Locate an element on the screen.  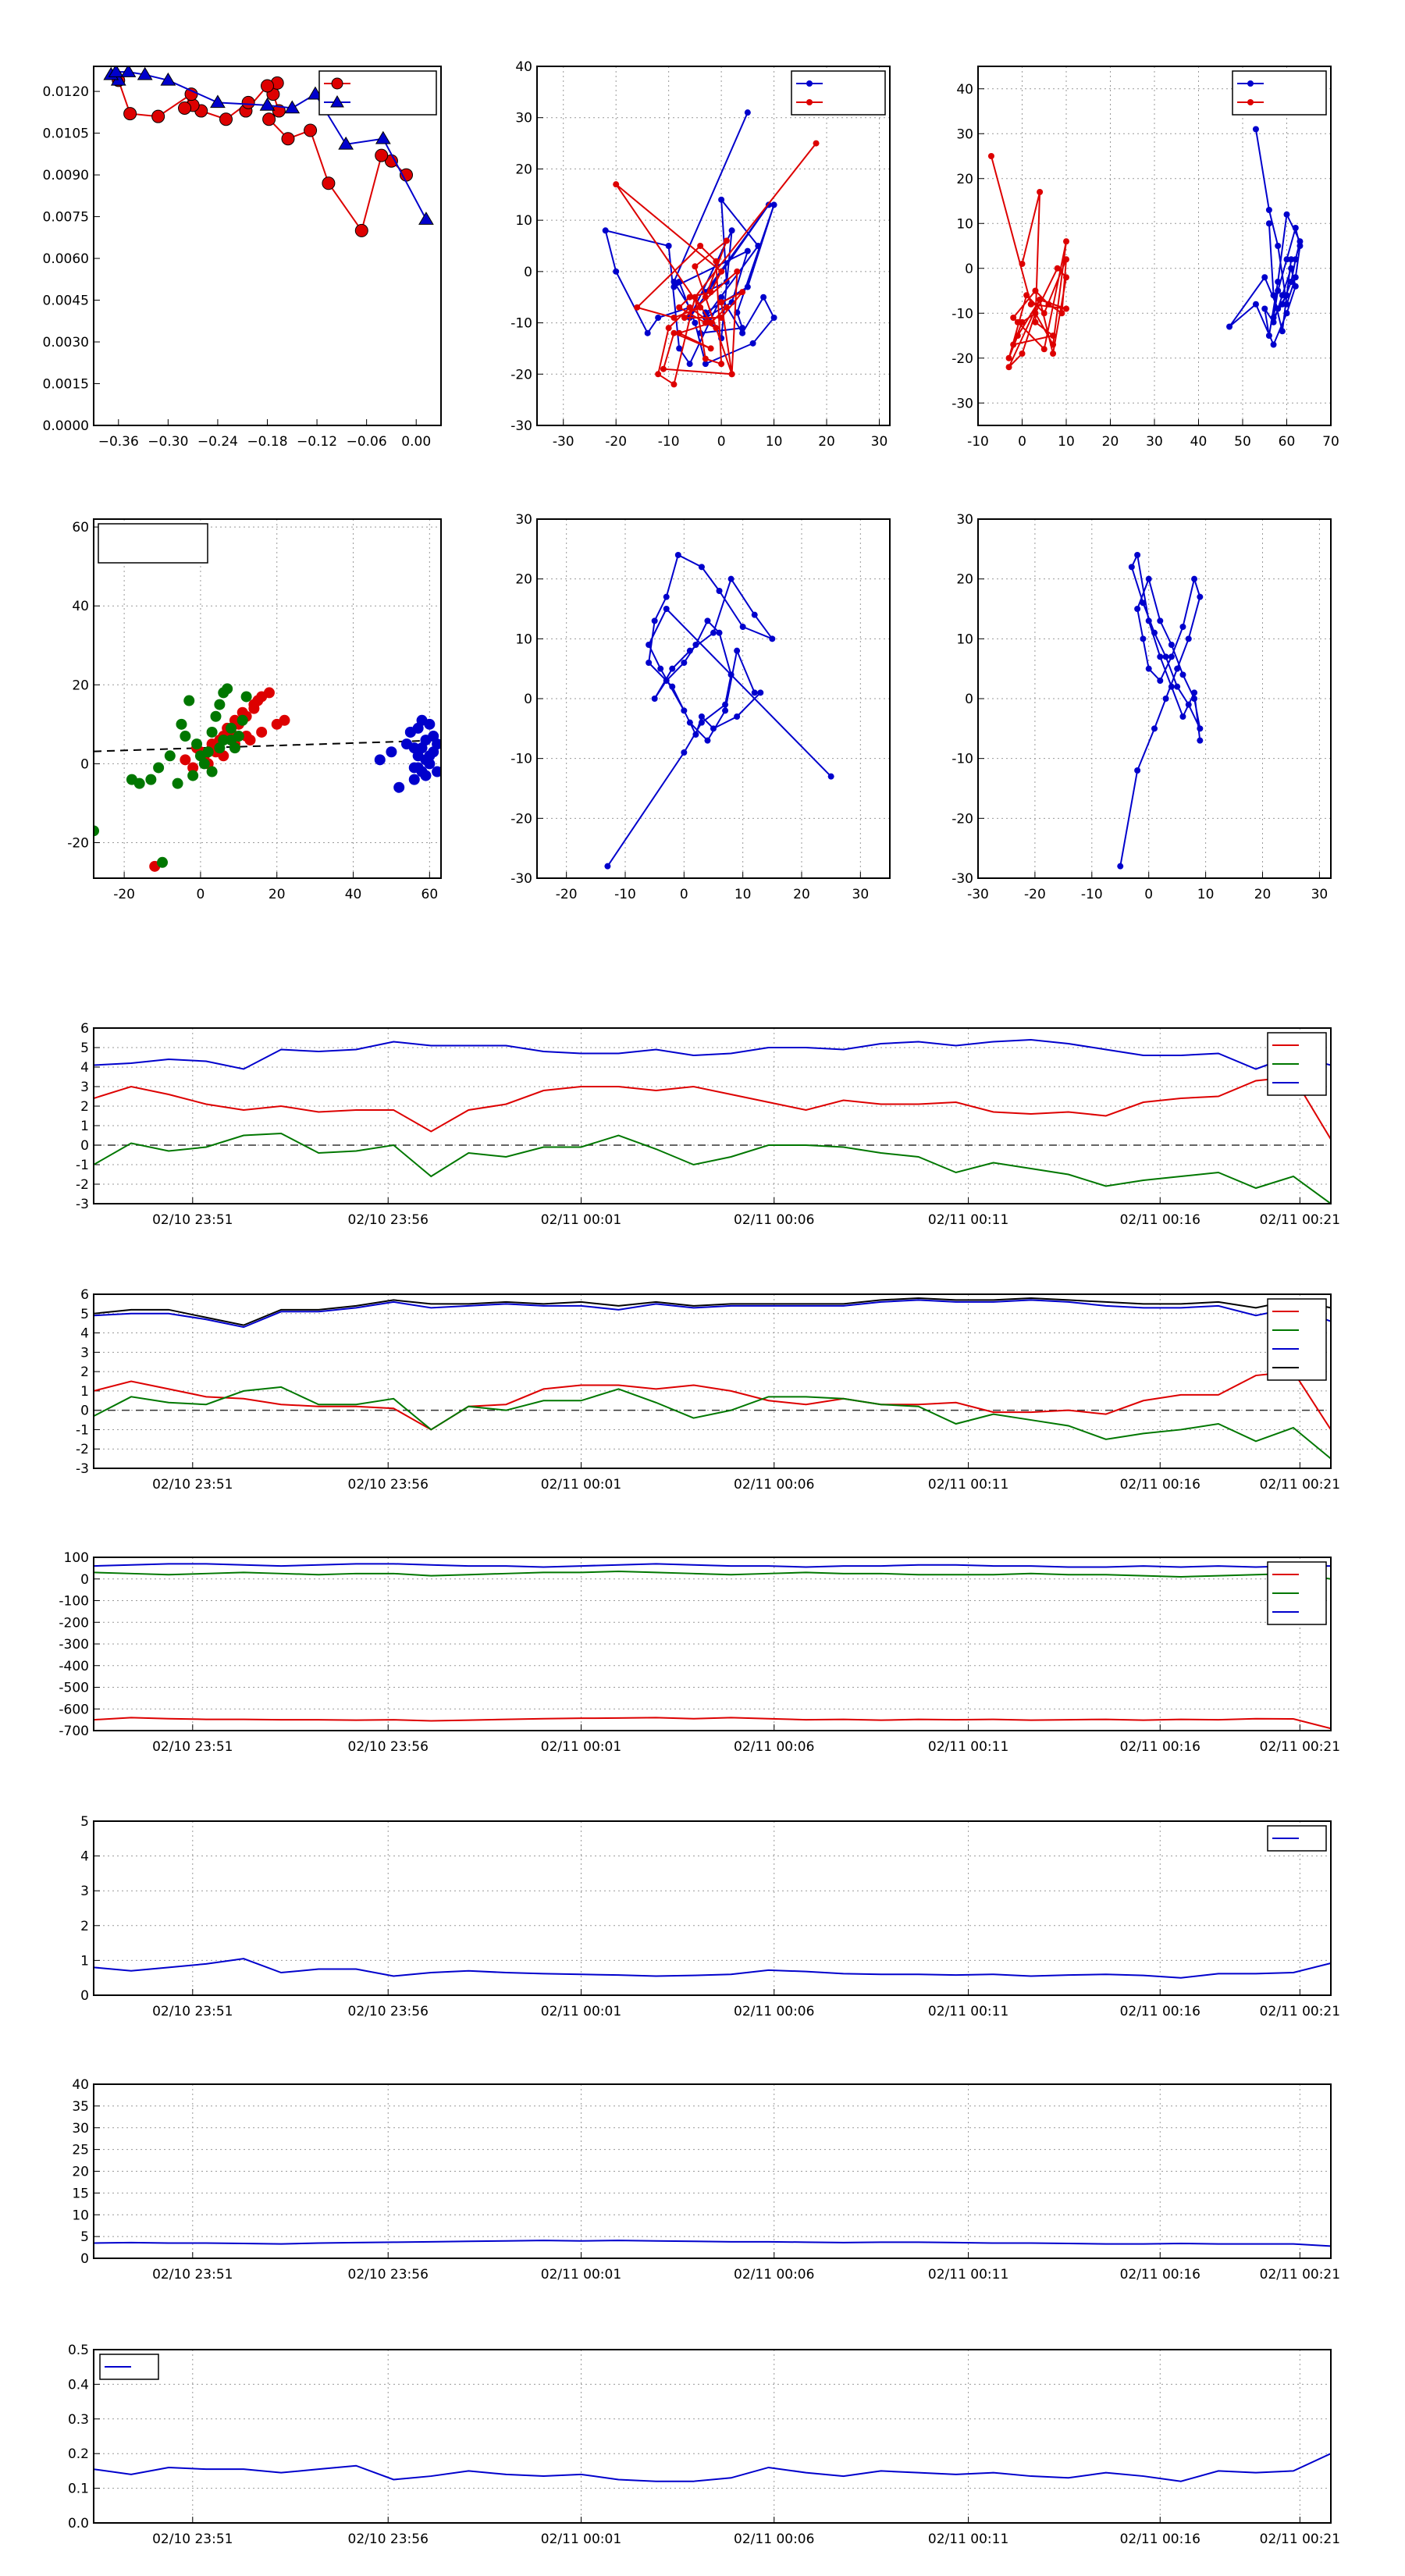
tick-label-y: 0.0060 is located at coordinates (66, 259).